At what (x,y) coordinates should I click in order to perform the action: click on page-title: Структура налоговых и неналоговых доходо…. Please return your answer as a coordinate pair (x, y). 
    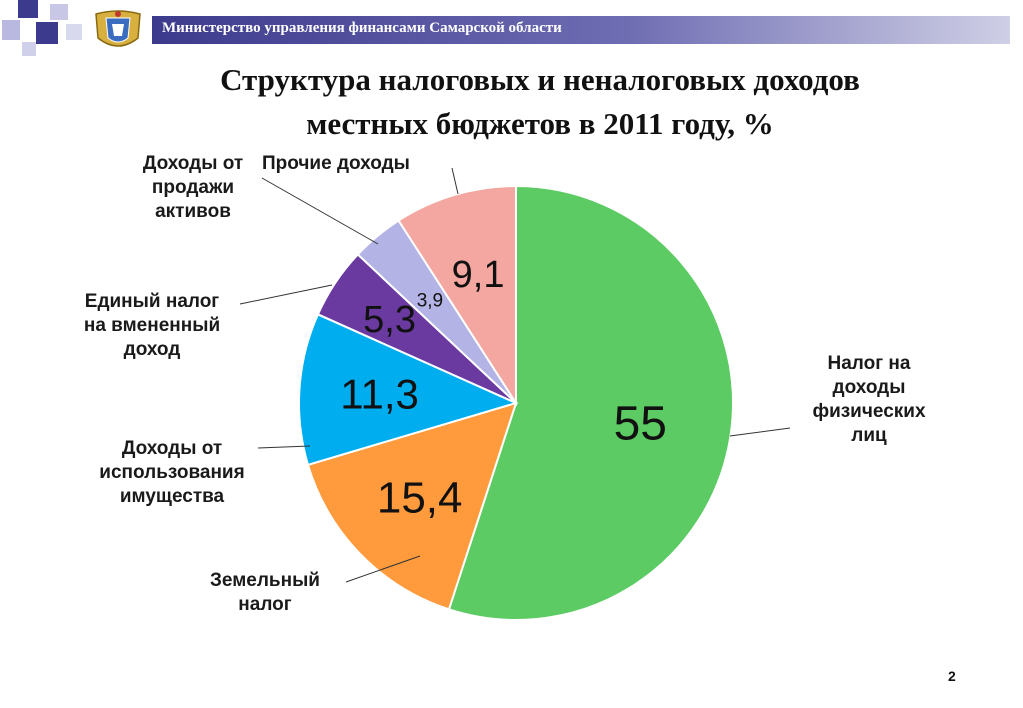
    Looking at the image, I should click on (540, 102).